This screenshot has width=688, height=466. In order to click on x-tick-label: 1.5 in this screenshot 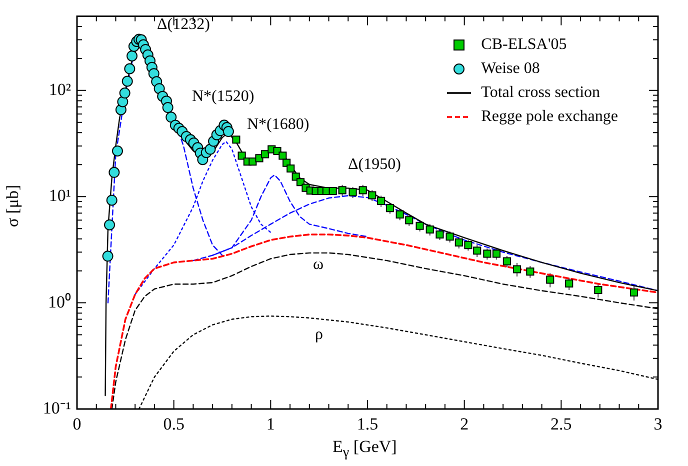, I will do `click(367, 424)`.